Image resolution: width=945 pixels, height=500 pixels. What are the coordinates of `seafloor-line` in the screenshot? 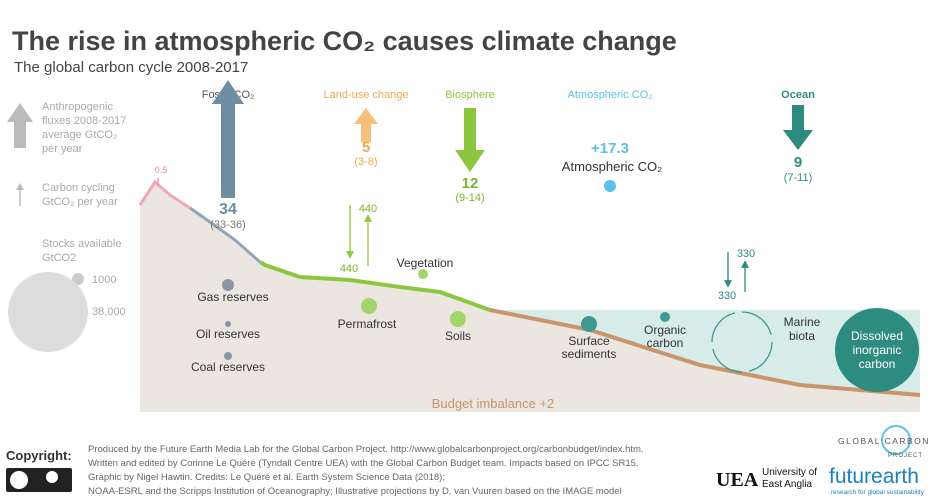 It's located at (705, 352).